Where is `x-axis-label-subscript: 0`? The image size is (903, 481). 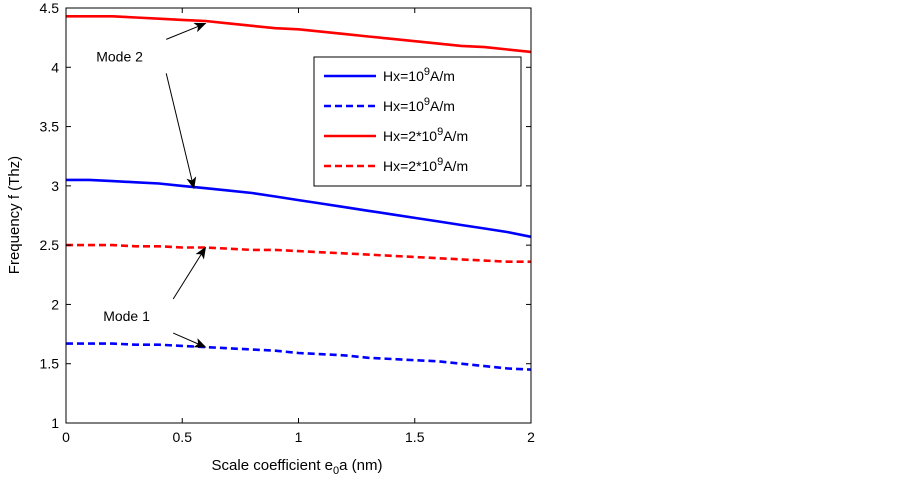
x-axis-label-subscript: 0 is located at coordinates (336, 470).